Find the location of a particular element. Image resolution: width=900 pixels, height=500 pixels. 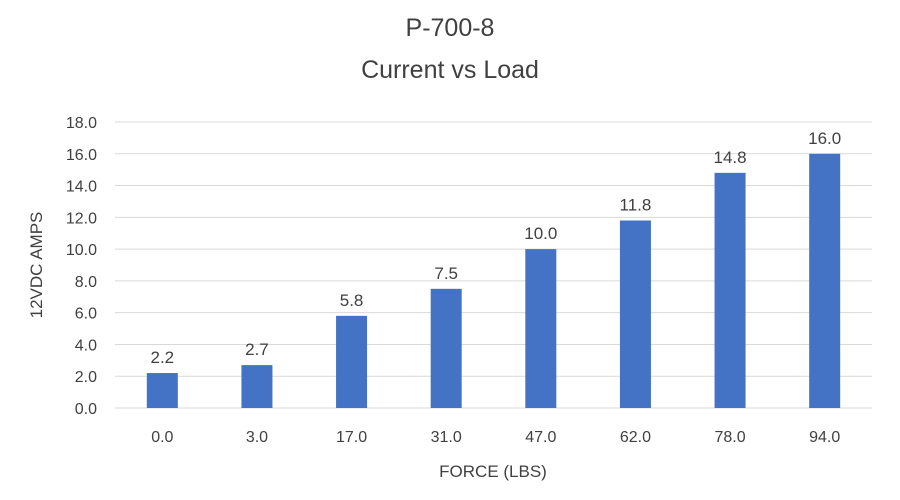

data-label: 14.8 is located at coordinates (730, 157).